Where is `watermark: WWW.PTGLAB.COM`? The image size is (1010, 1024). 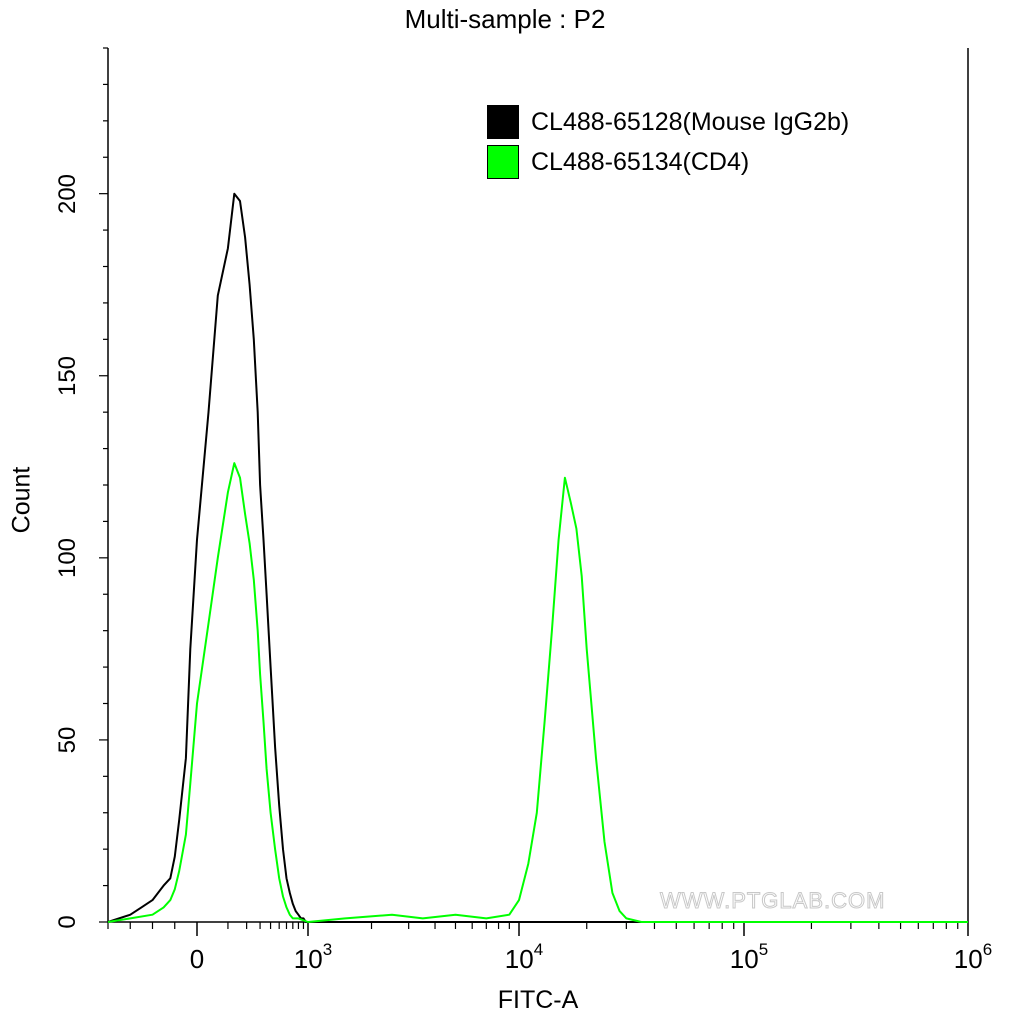
watermark: WWW.PTGLAB.COM is located at coordinates (772, 901).